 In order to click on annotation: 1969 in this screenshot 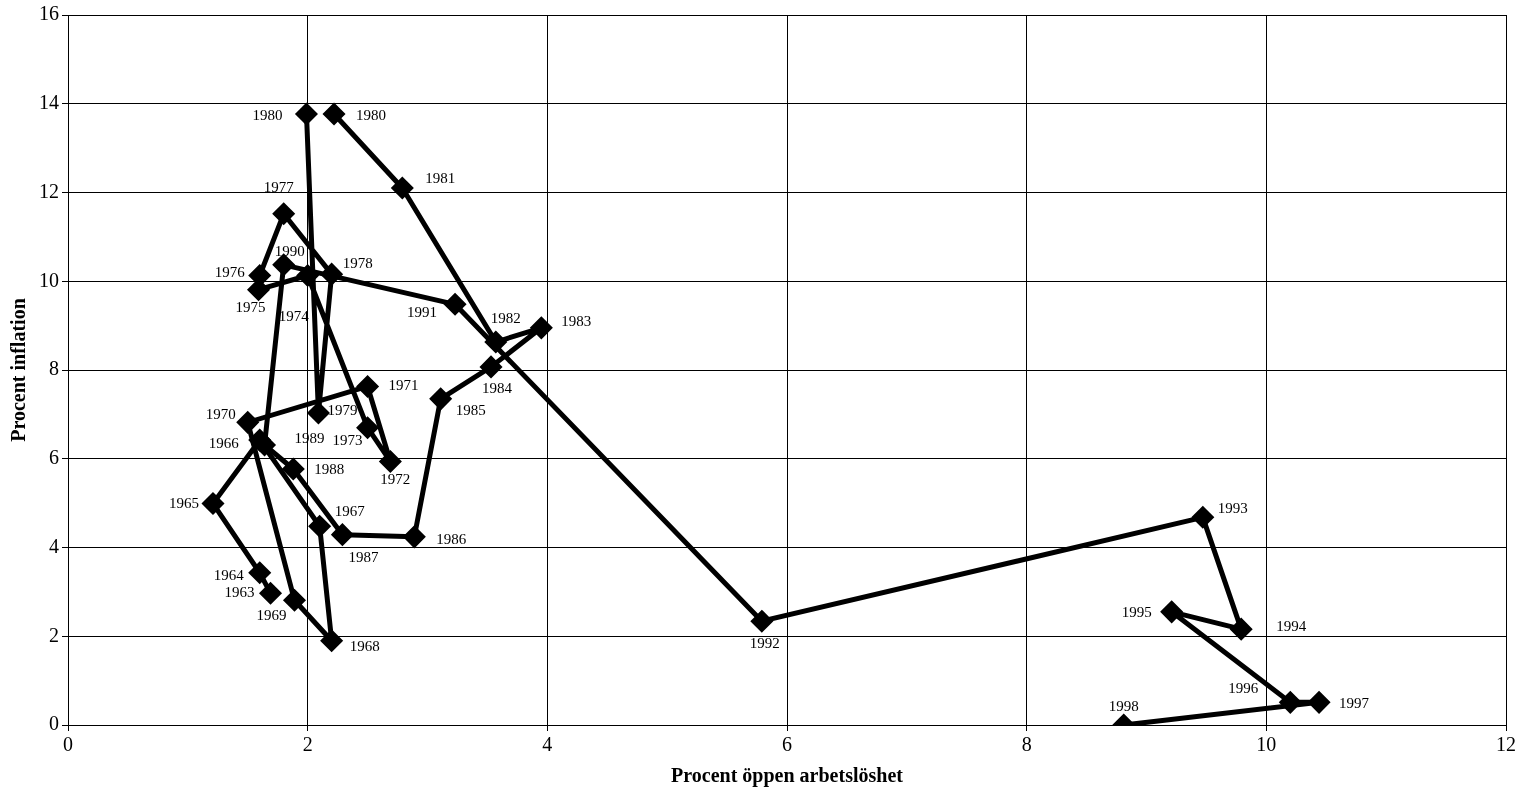, I will do `click(271, 615)`.